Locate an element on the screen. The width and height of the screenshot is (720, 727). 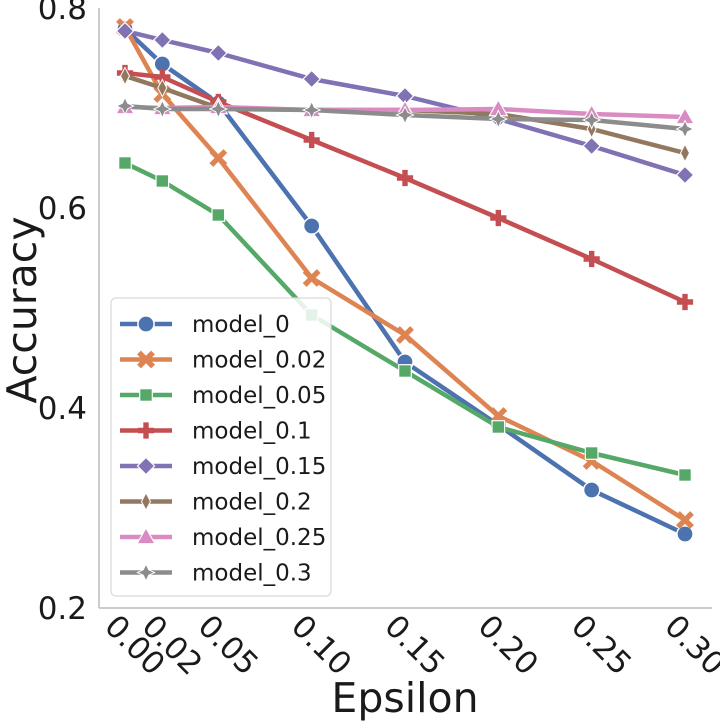
legend-item: model_0 is located at coordinates (205, 325).